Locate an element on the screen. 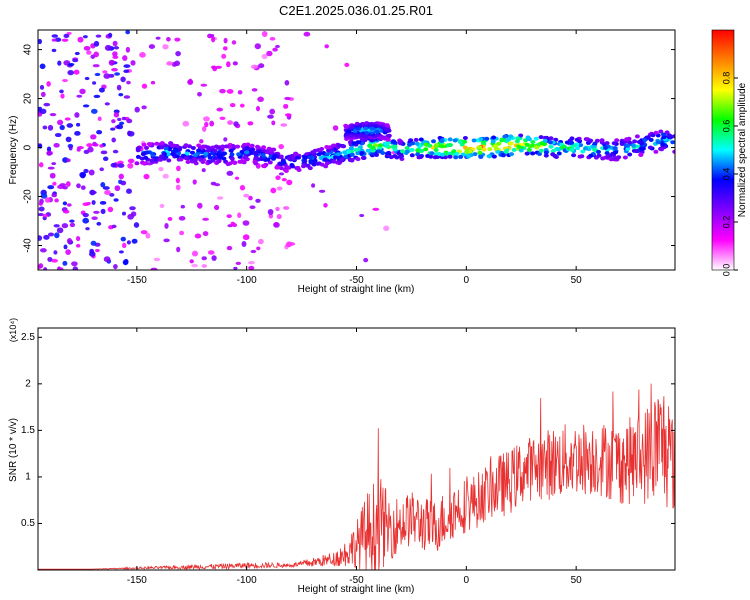 The image size is (750, 600). x-tick-label: 50 is located at coordinates (577, 280).